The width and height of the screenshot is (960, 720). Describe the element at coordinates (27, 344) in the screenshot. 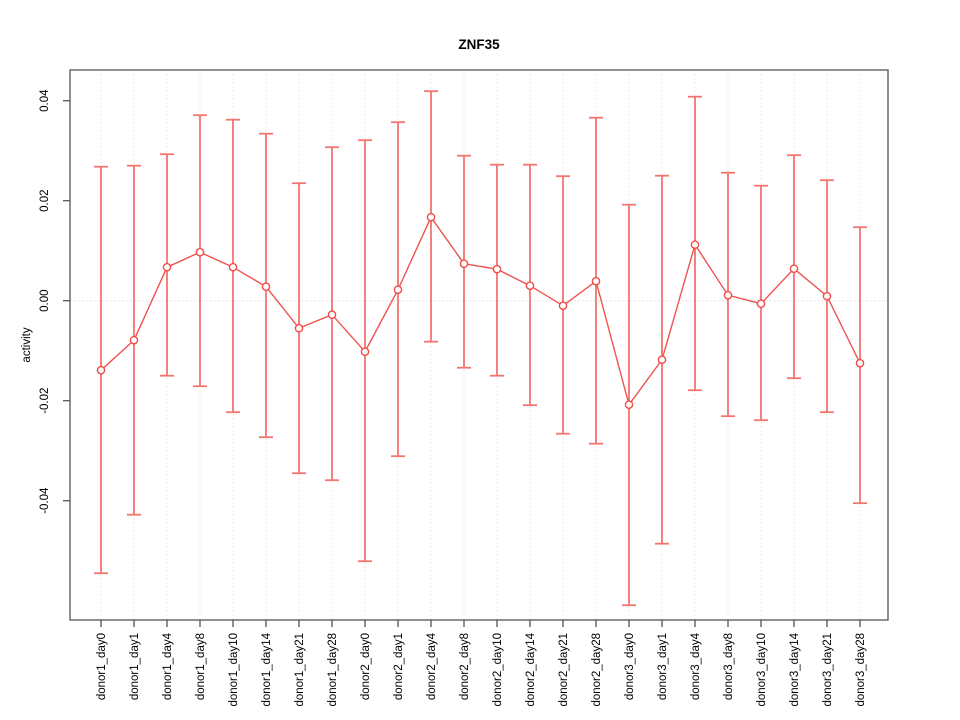

I see `y-axis-title: activity` at that location.